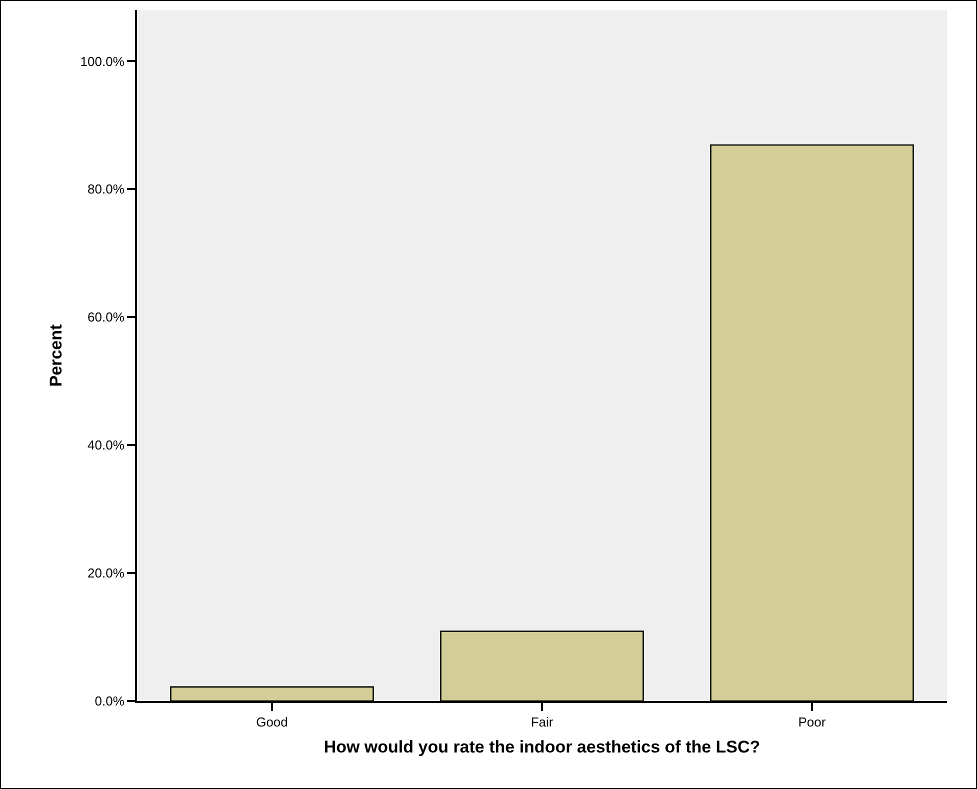 The width and height of the screenshot is (977, 789). Describe the element at coordinates (812, 722) in the screenshot. I see `x-tick-label: Poor` at that location.